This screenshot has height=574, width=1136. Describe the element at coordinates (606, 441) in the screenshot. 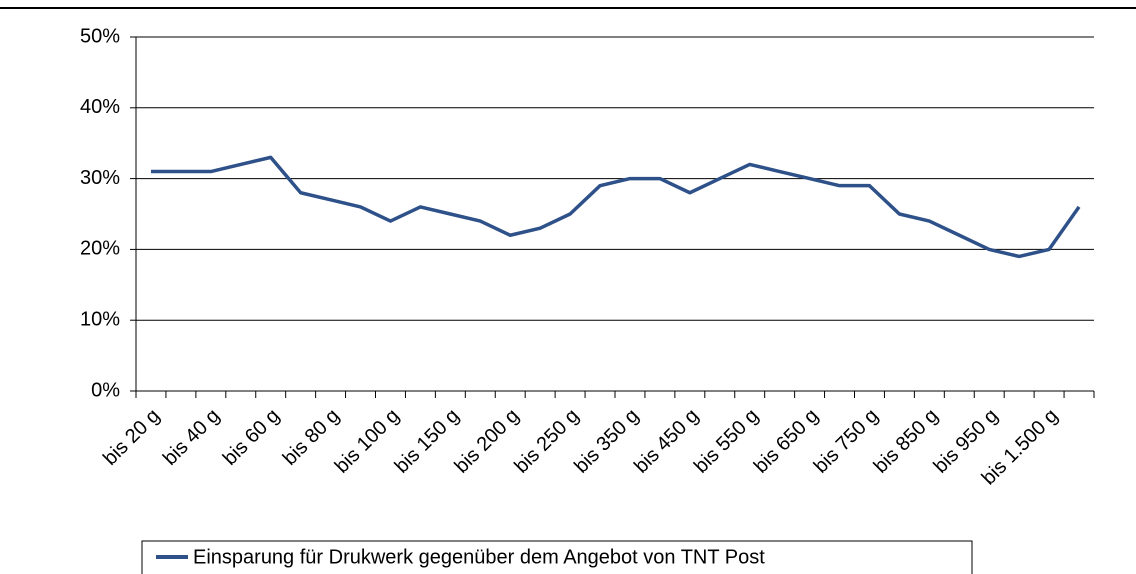

I see `x-tick-label: bis 350 g` at that location.